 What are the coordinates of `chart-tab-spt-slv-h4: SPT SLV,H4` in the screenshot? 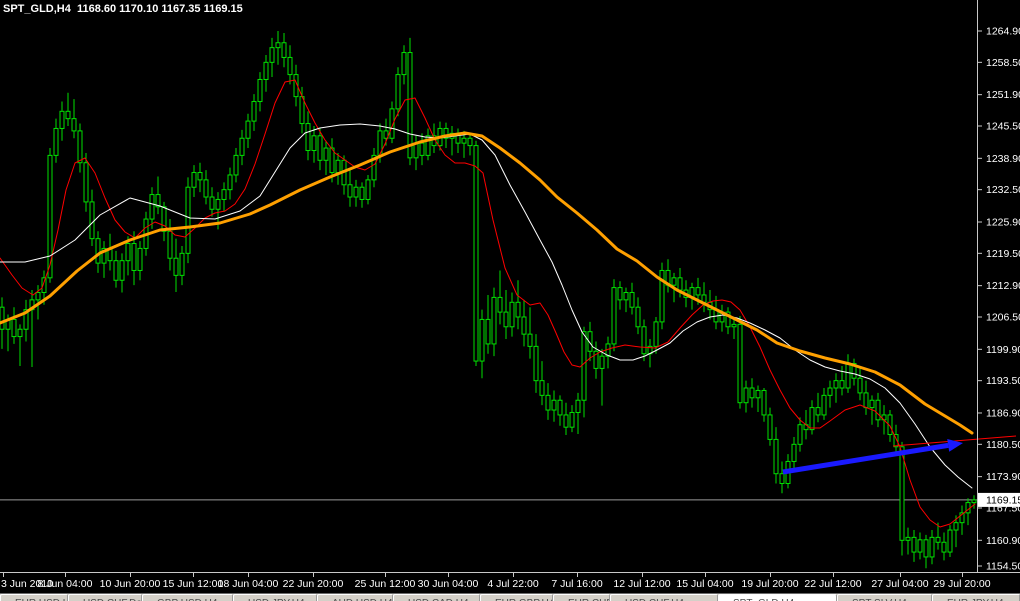 It's located at (884, 597).